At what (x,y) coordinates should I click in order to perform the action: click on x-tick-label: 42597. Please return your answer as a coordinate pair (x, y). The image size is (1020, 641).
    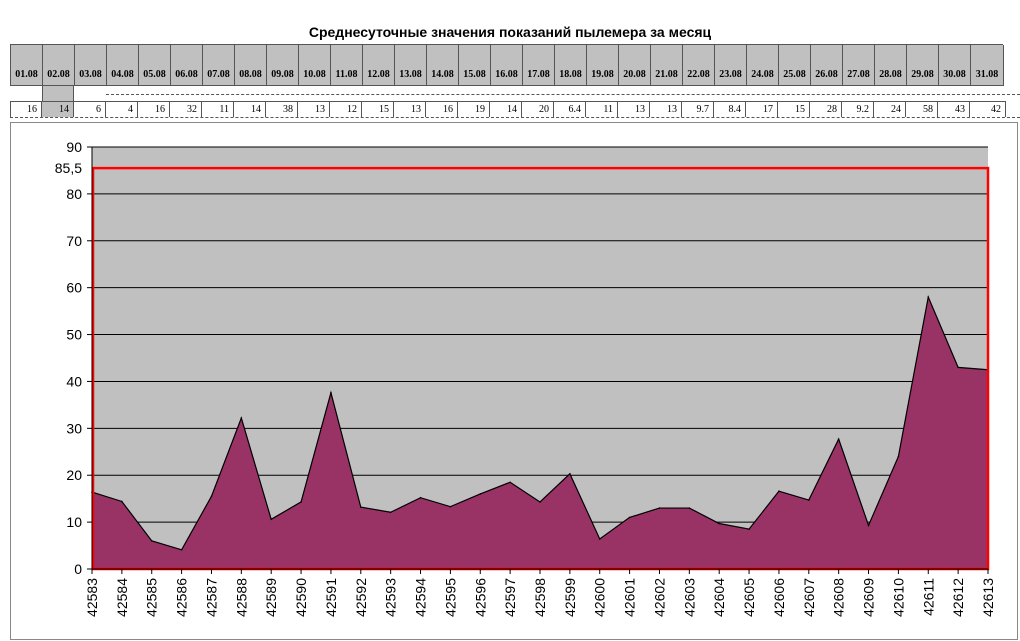
    Looking at the image, I should click on (510, 597).